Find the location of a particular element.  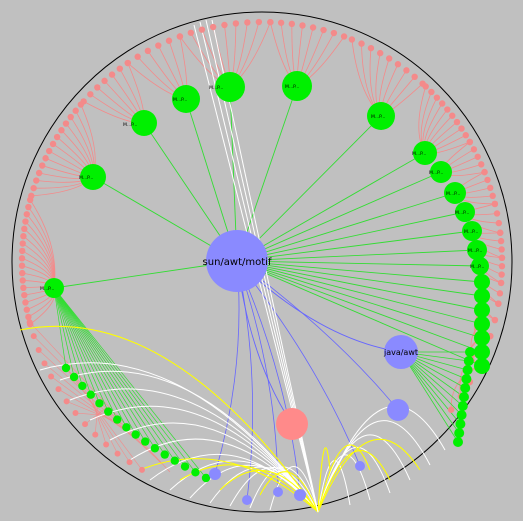

package-node-java-awt is located at coordinates (401, 352).